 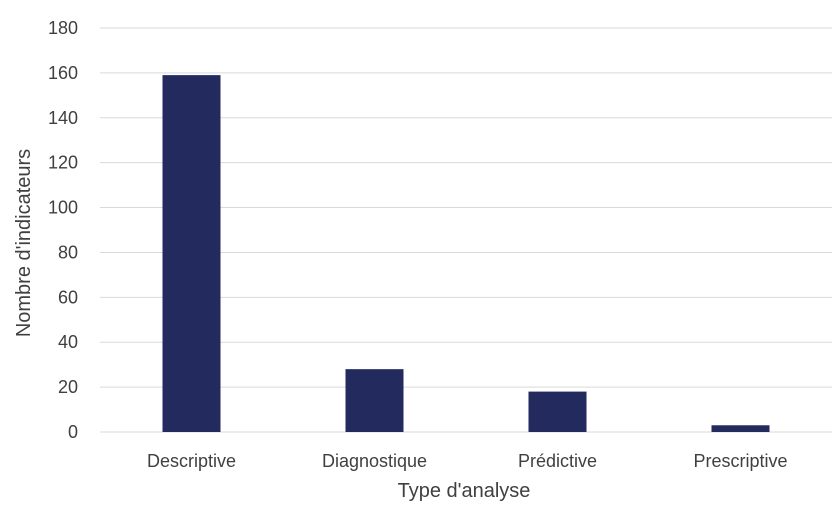 I want to click on y-tick-label: 0, so click(x=73, y=432).